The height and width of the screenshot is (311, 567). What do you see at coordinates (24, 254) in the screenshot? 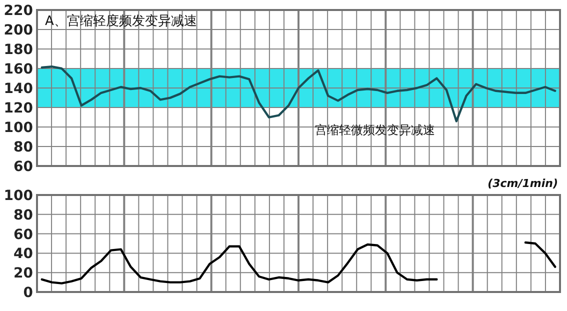
I see `y-tick-label: 40` at bounding box center [24, 254].